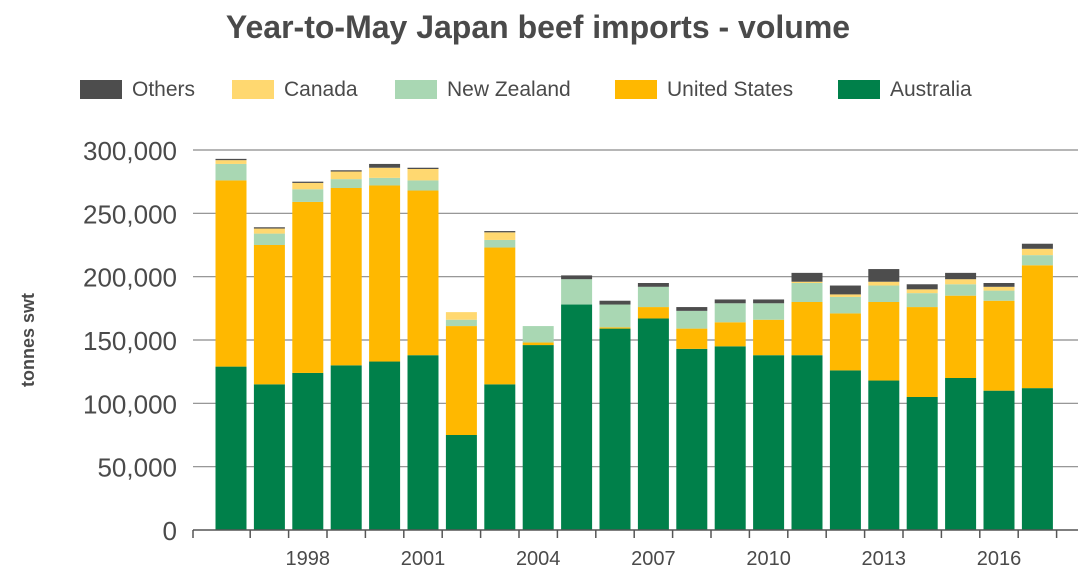 The width and height of the screenshot is (1090, 582). Describe the element at coordinates (538, 344) in the screenshot. I see `bar-united-states-2004` at that location.